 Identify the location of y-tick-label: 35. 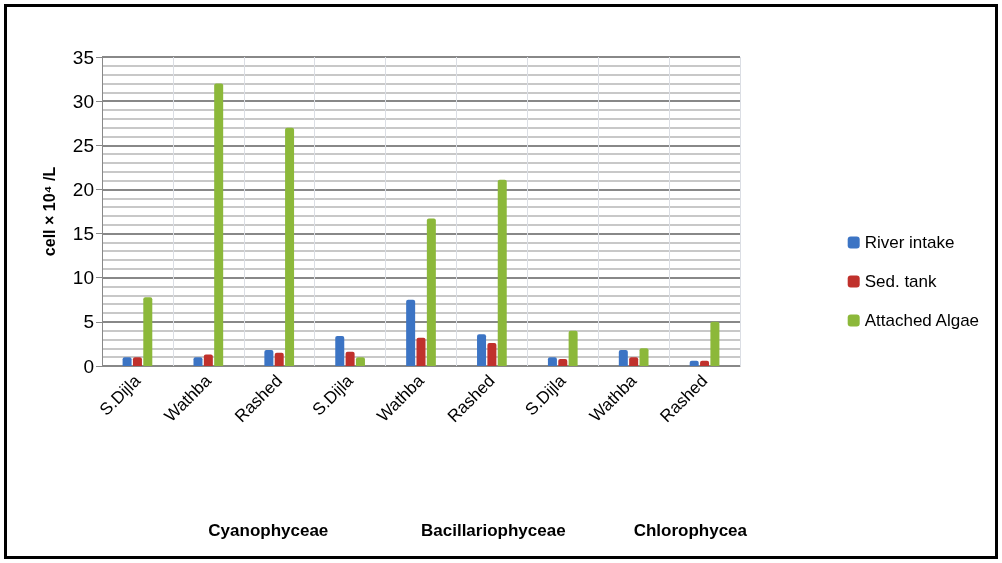
(83, 57).